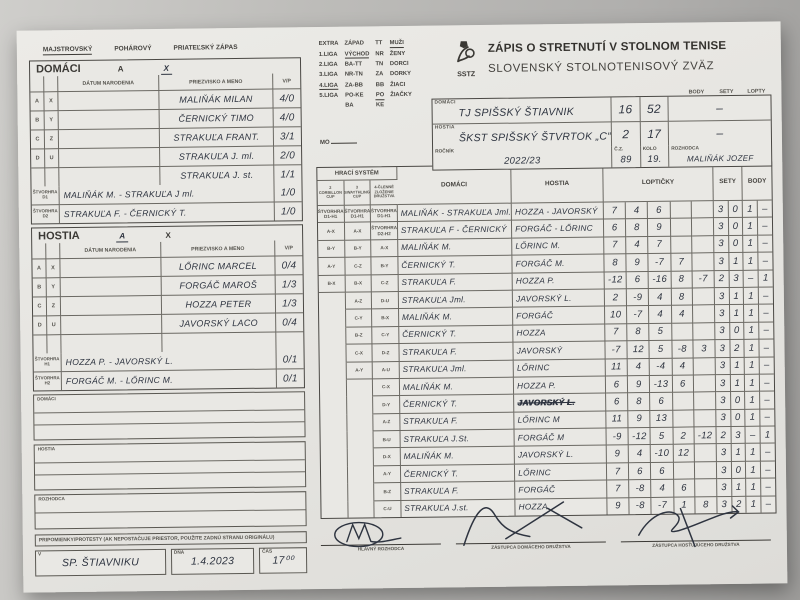  I want to click on home-a-label: A, so click(120, 69).